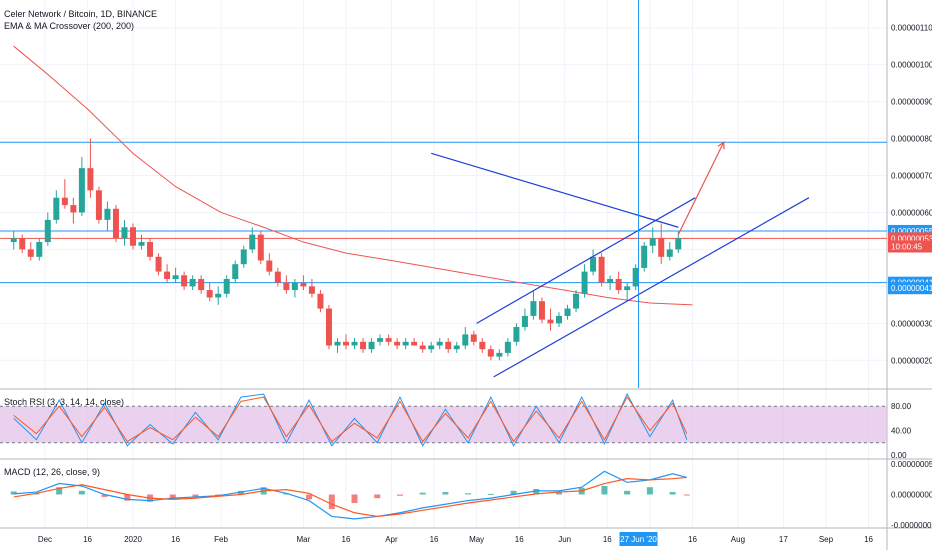 The height and width of the screenshot is (550, 932). What do you see at coordinates (45, 539) in the screenshot?
I see `time-axis-label: Dec` at bounding box center [45, 539].